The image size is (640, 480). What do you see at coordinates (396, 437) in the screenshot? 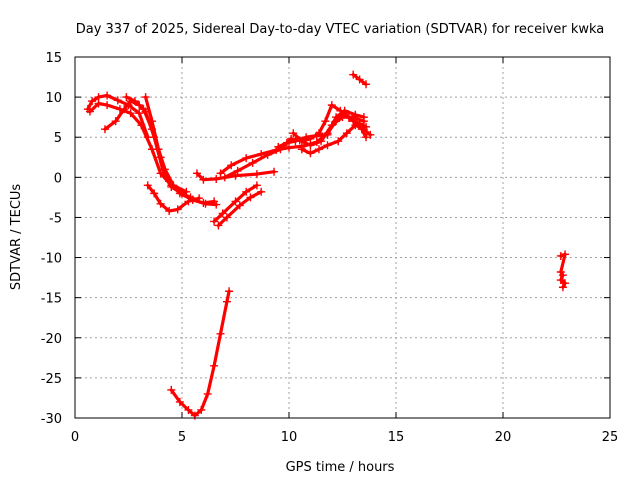
I see `x-tick-label: 15` at bounding box center [396, 437].